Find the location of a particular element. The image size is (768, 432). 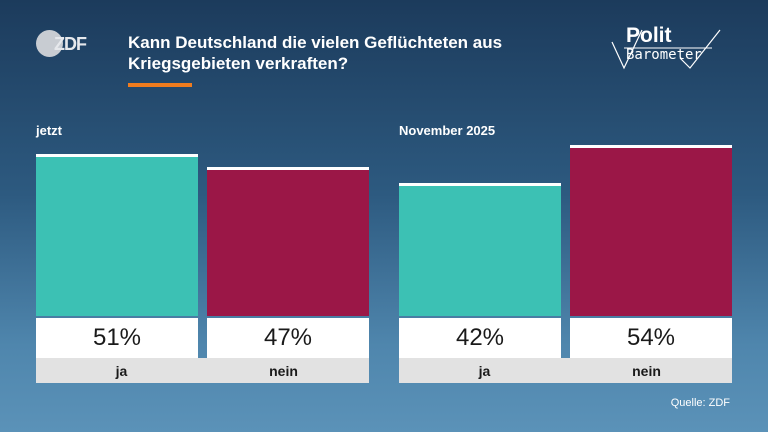

bar-november-nein is located at coordinates (651, 230).